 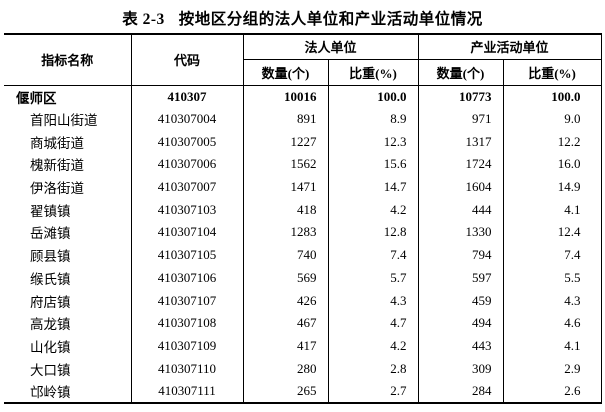 What do you see at coordinates (303, 96) in the screenshot?
I see `table-row-total: 偃师区 410307 10016 100.0 10773 100.0` at bounding box center [303, 96].